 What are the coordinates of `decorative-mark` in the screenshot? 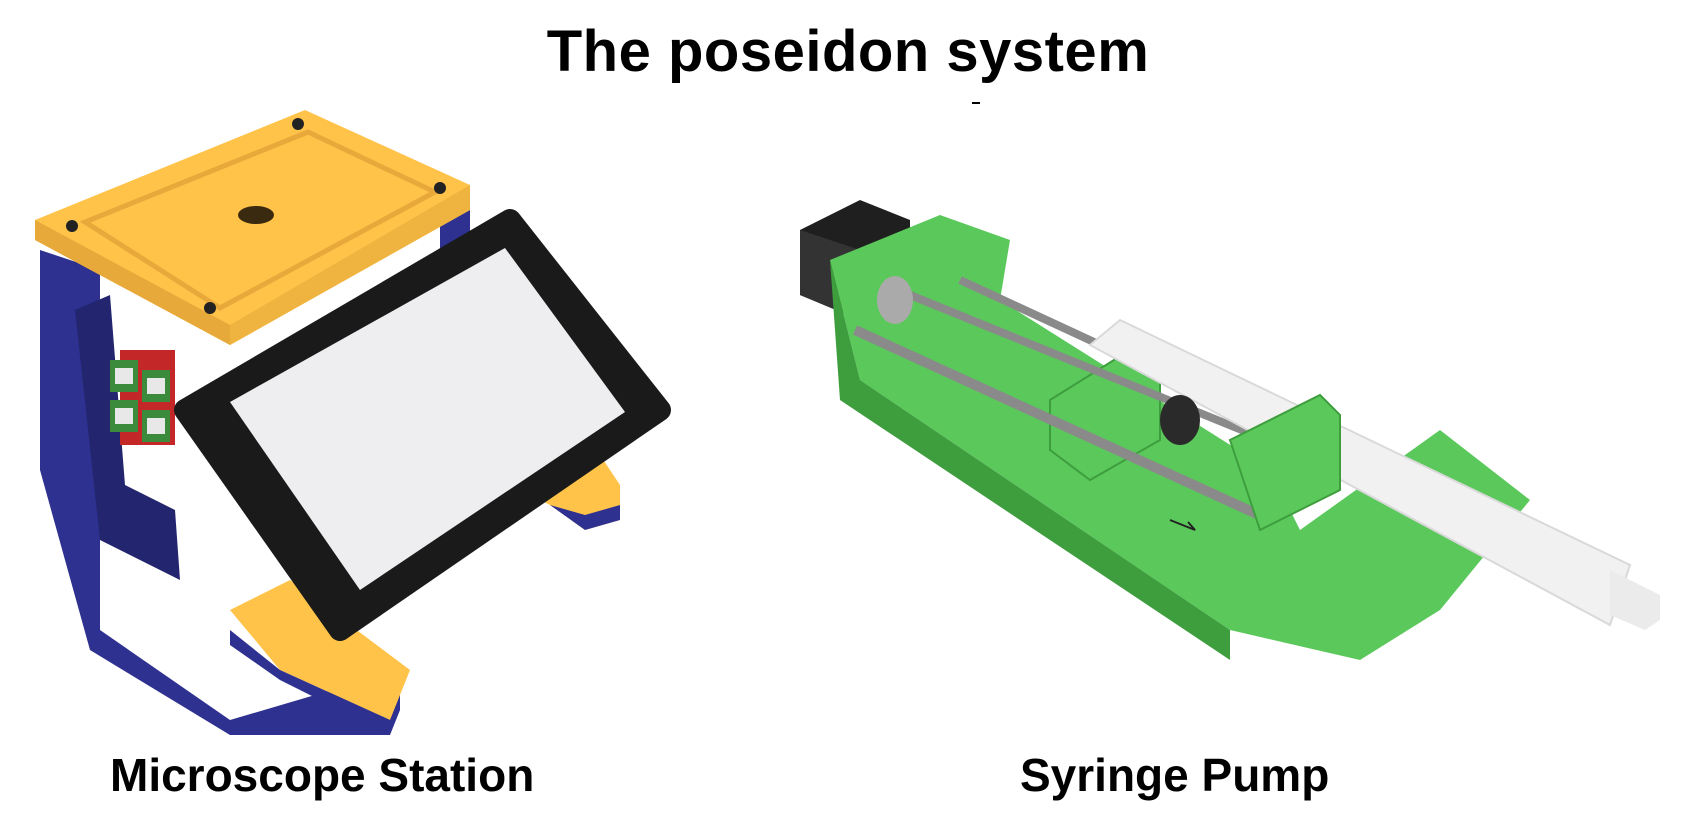 It's located at (976, 103).